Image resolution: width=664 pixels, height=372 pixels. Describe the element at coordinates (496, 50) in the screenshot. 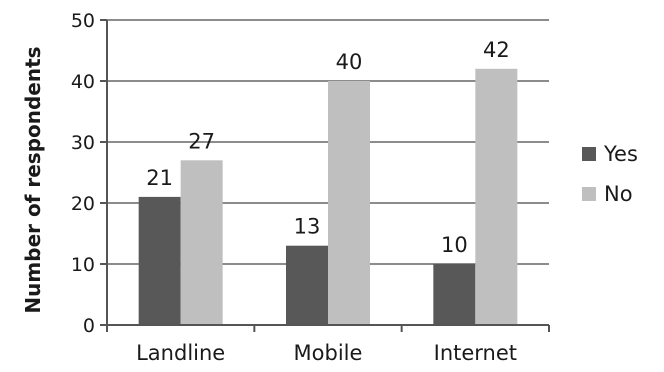

I see `data-label: 42` at that location.